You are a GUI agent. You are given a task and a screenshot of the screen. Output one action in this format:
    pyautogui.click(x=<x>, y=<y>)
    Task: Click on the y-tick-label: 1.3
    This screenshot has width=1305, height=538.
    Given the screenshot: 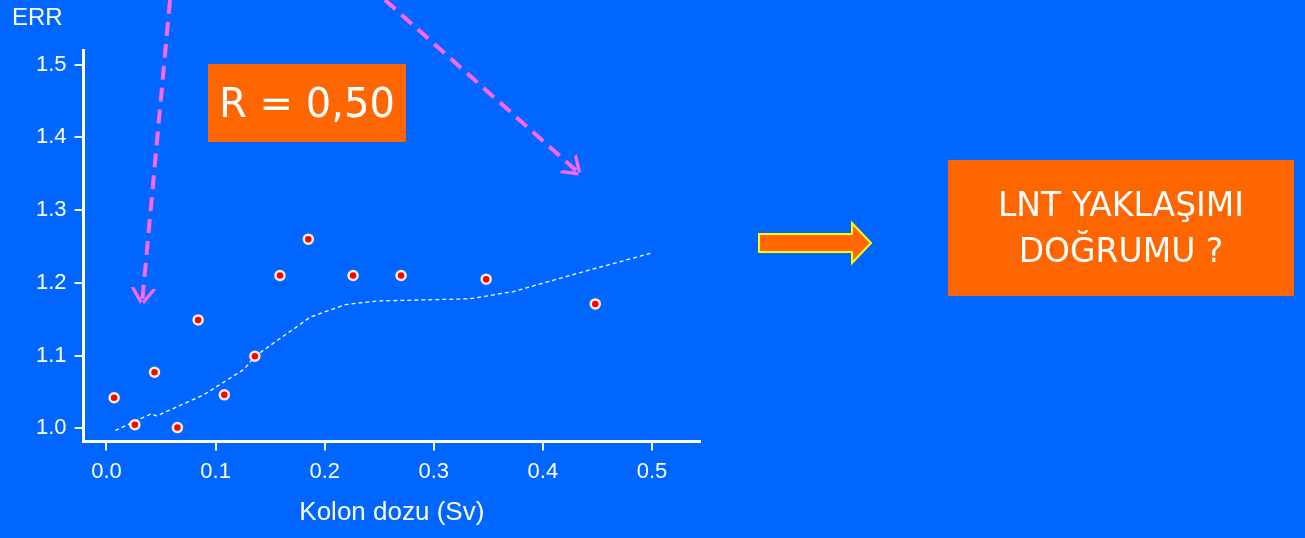 What is the action you would take?
    pyautogui.click(x=51, y=209)
    